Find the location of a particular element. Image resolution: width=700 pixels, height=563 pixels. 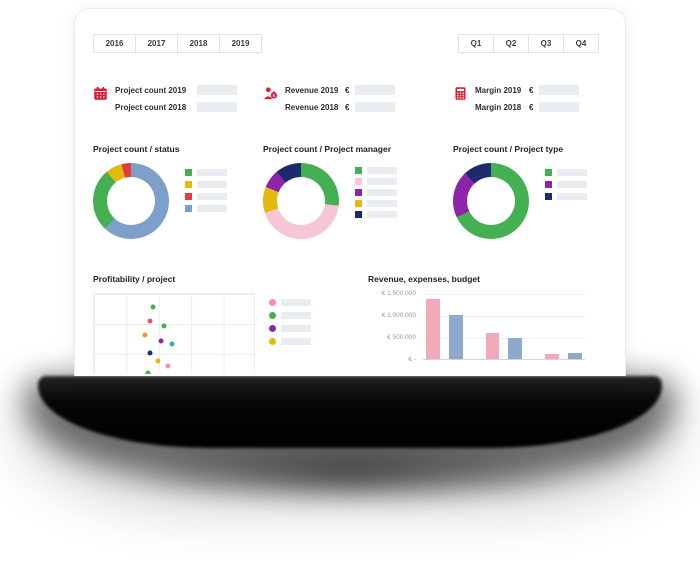

donut-chart-type is located at coordinates (491, 201).